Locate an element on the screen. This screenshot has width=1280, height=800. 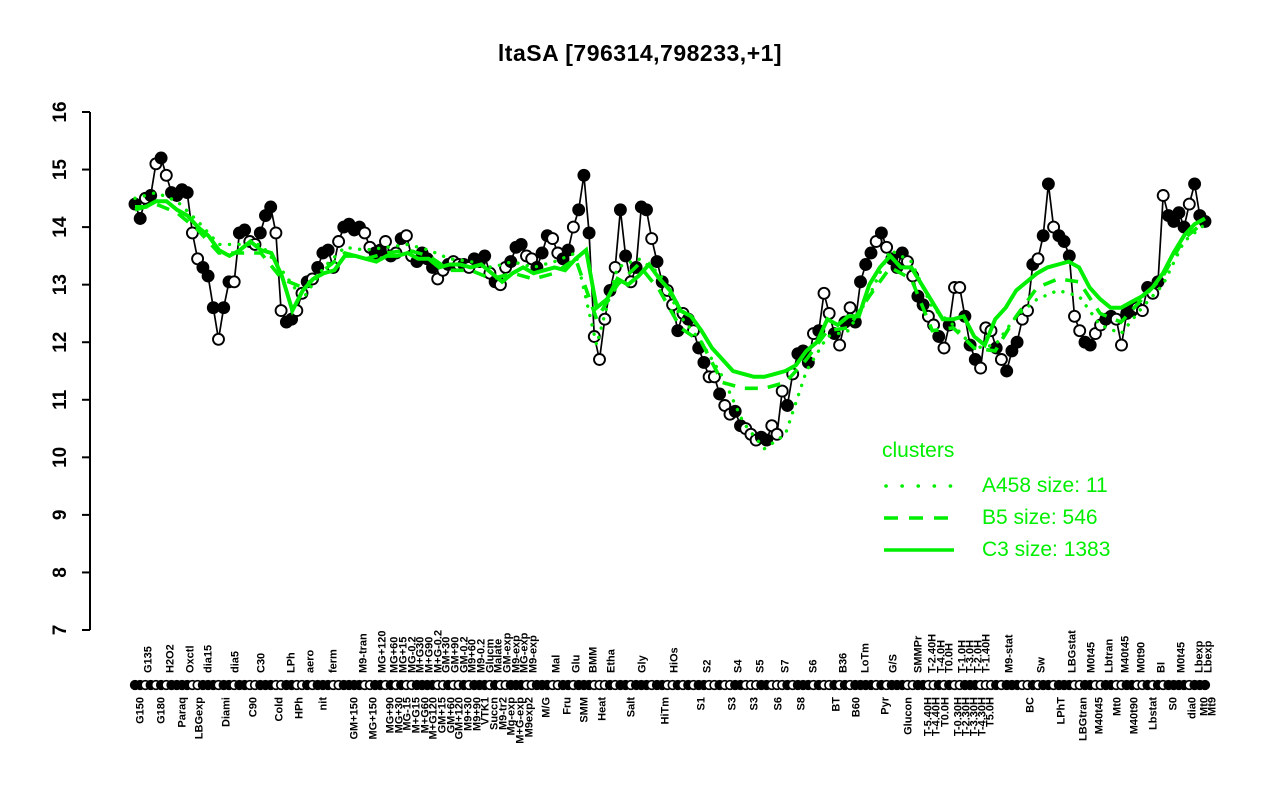
x-label-bottom: GM+15 is located at coordinates (443, 715).